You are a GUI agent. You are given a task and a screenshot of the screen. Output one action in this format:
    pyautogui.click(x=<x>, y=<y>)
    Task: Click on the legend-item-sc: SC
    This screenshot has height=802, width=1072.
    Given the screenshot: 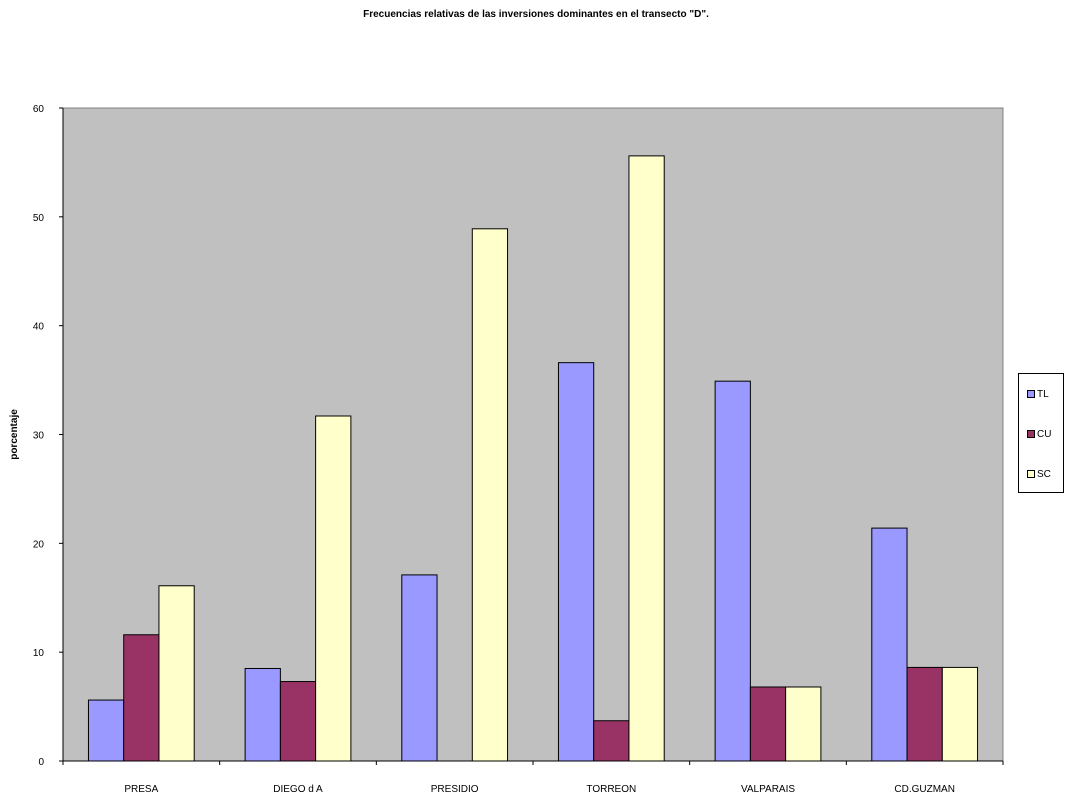 What is the action you would take?
    pyautogui.click(x=1039, y=474)
    